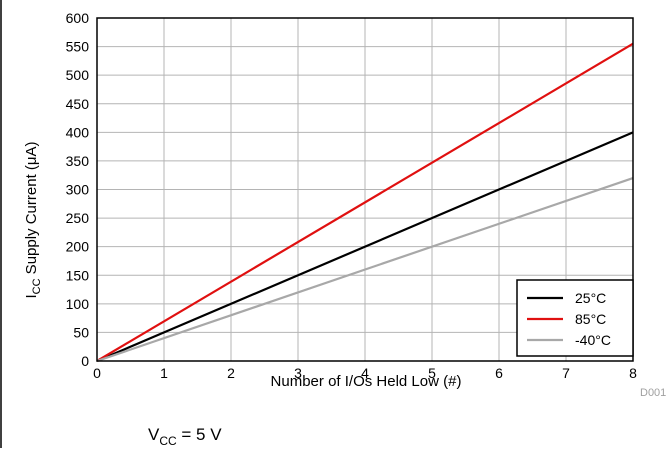 The height and width of the screenshot is (453, 671). Describe the element at coordinates (37, 286) in the screenshot. I see `y-axis-label-sub: CC` at that location.